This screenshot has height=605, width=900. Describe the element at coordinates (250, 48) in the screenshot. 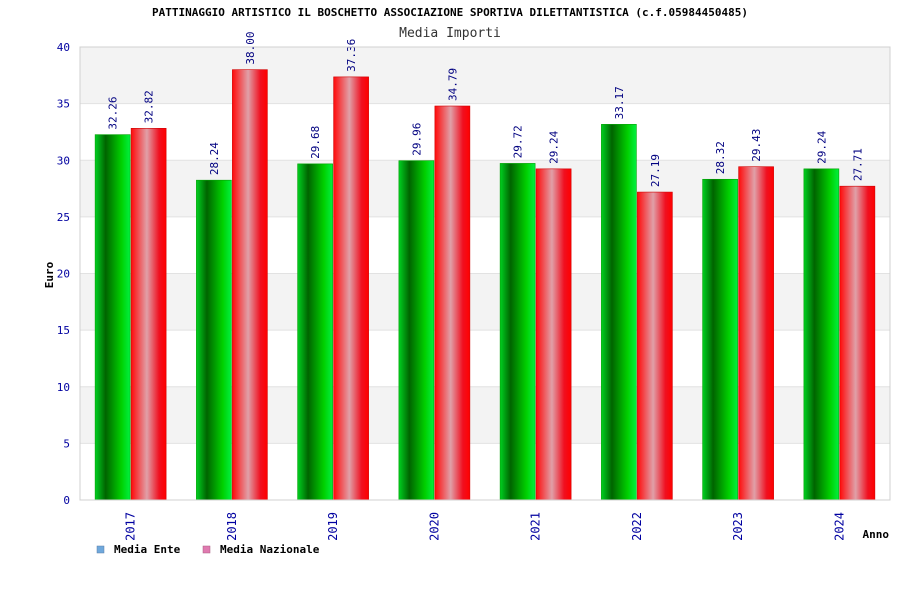

I see `data-label: 38.00` at that location.